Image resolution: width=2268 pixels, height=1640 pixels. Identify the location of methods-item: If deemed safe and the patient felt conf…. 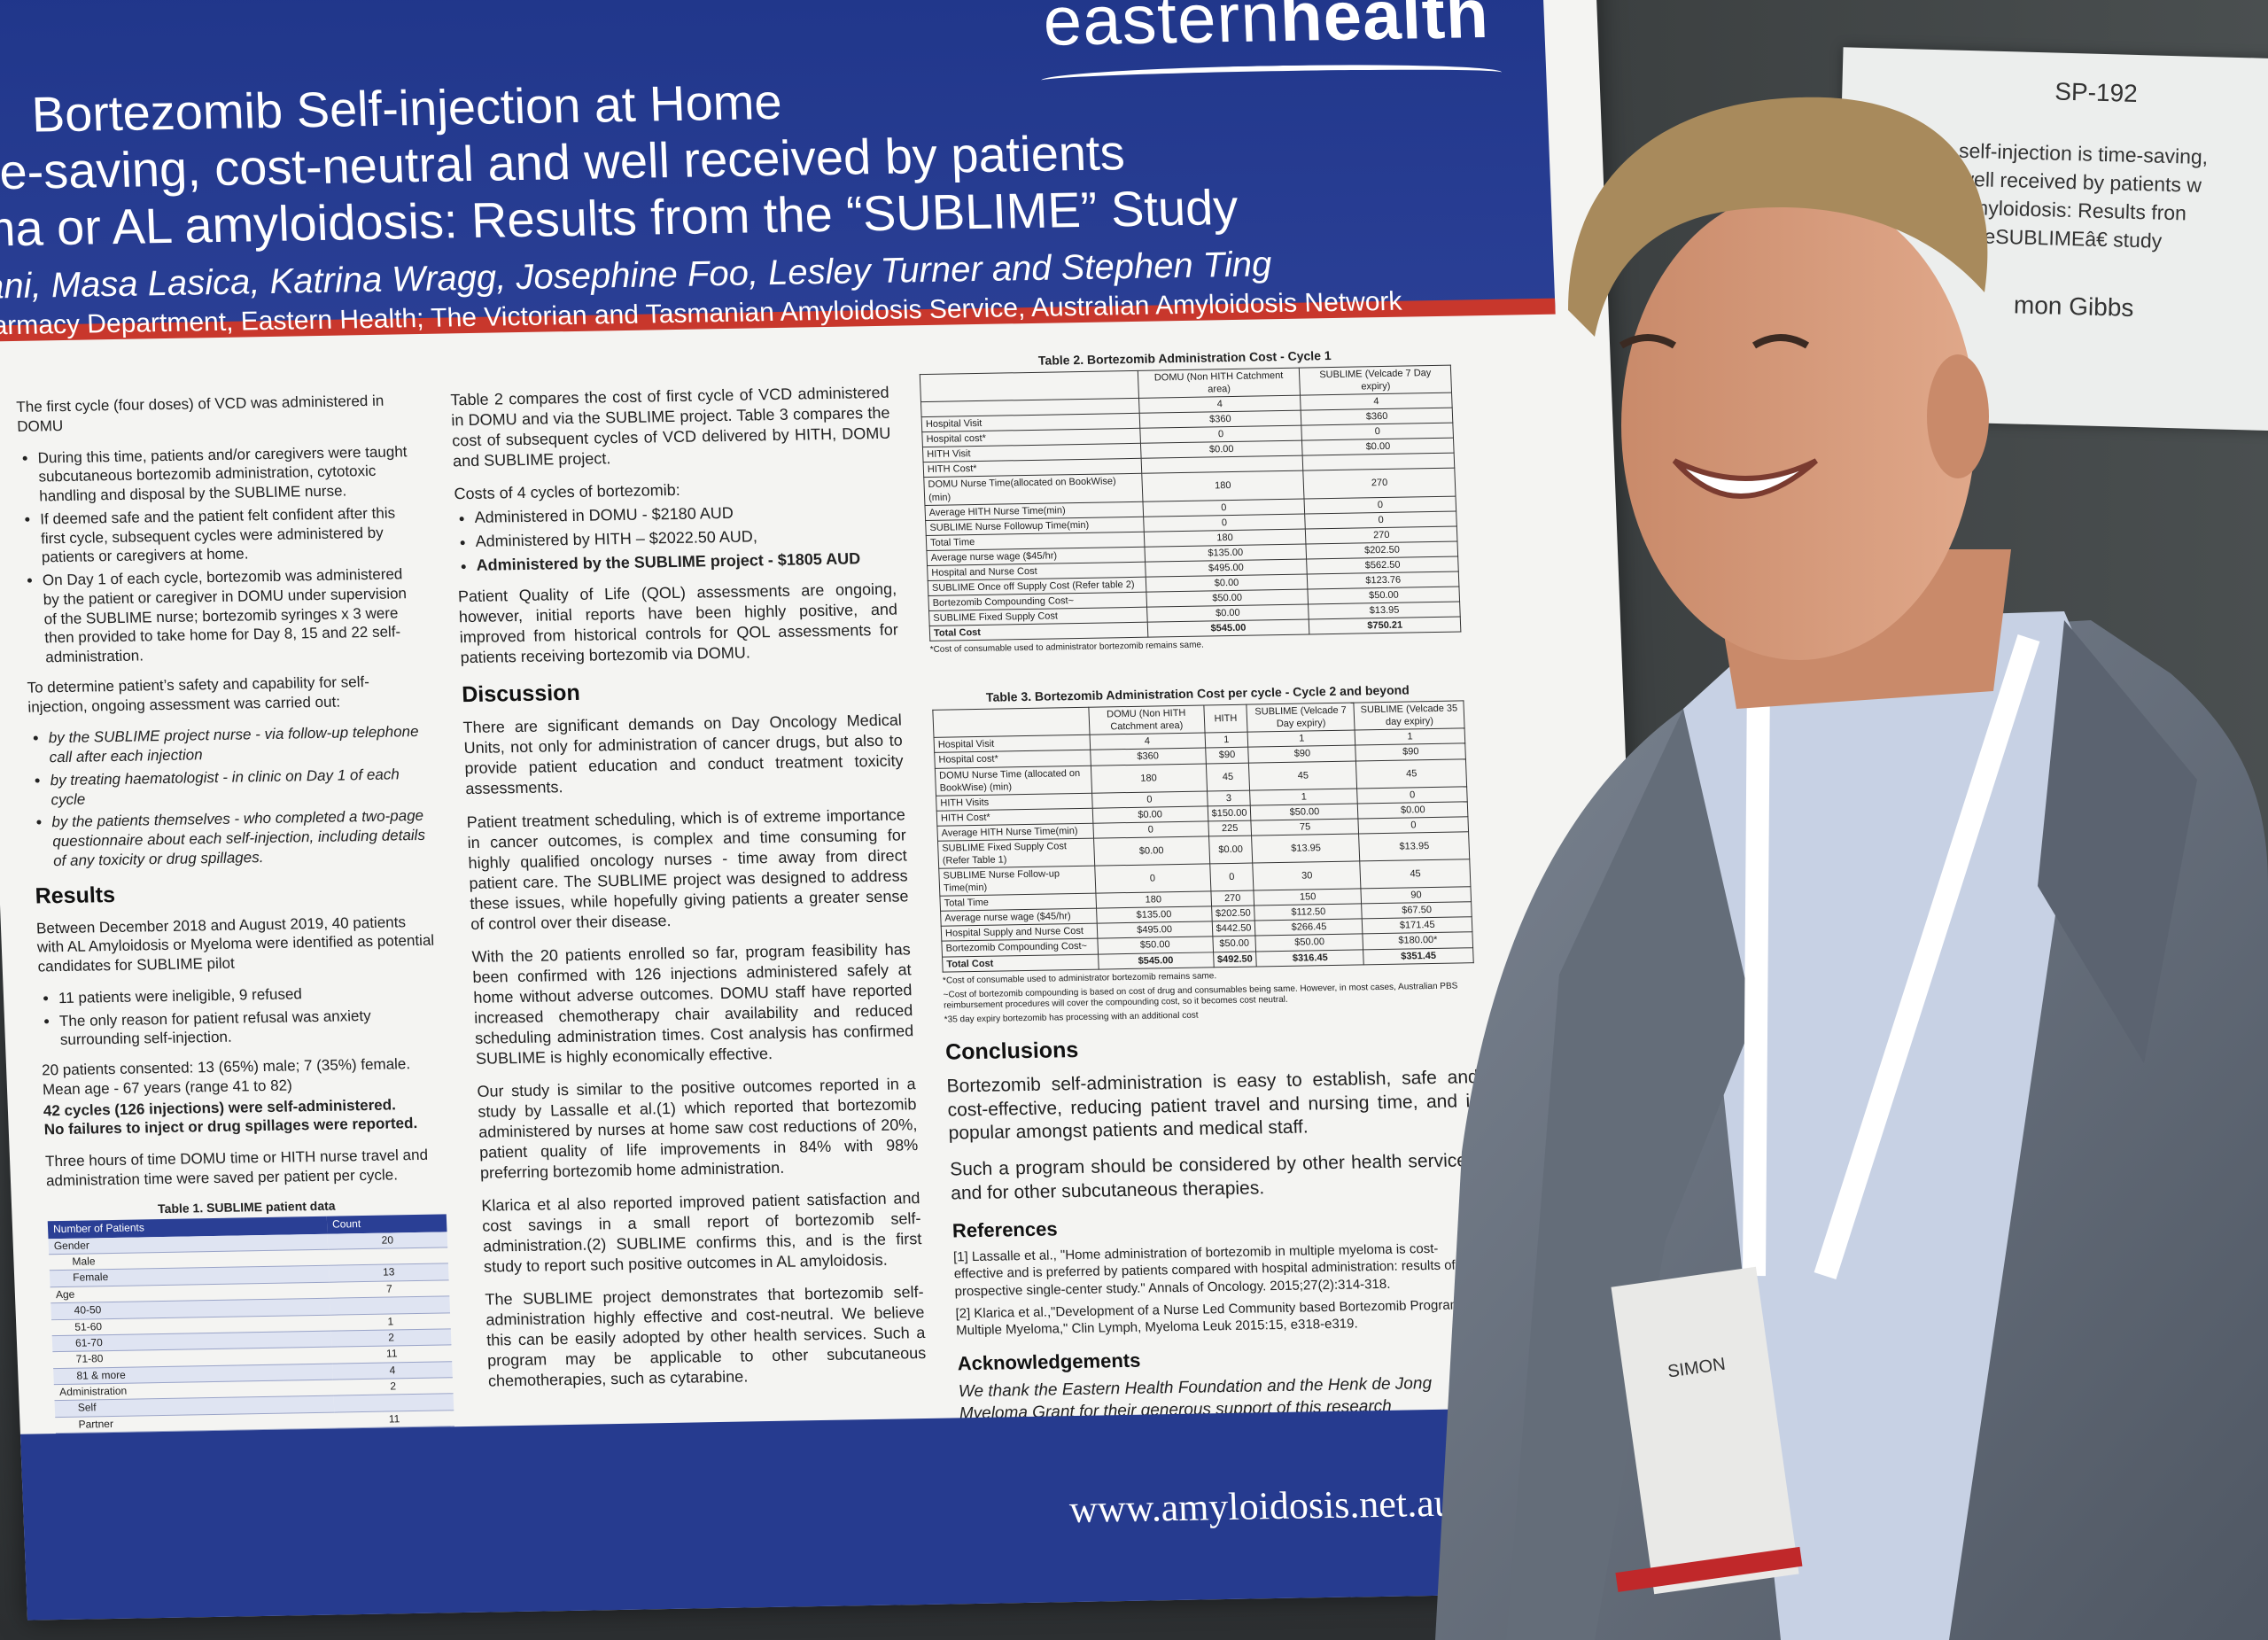
(231, 535).